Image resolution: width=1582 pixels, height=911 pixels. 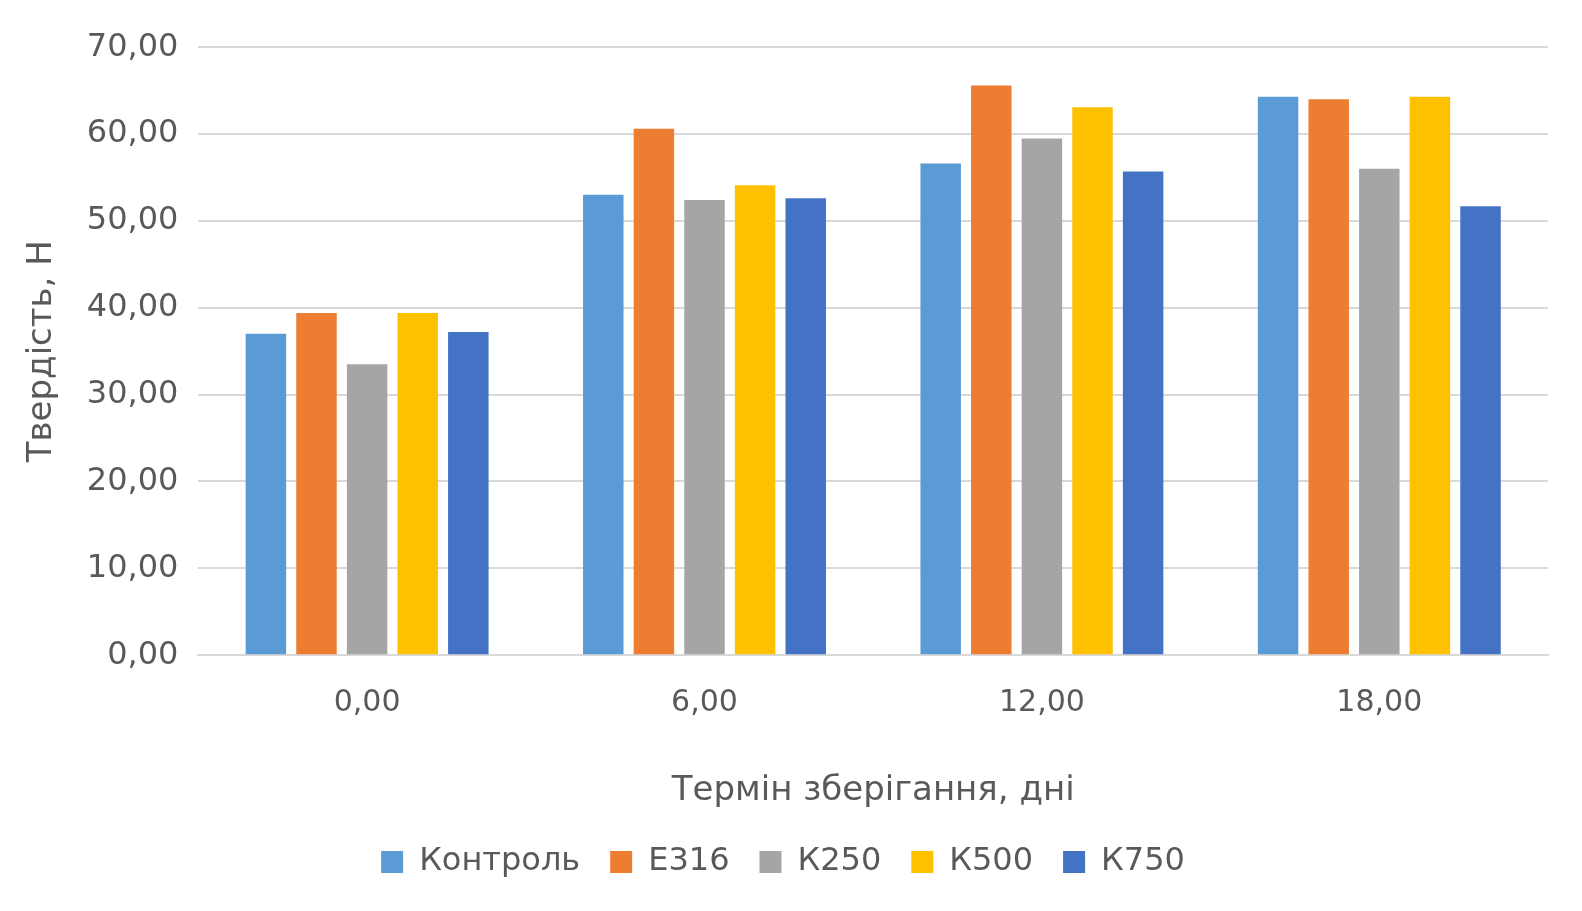 What do you see at coordinates (132, 44) in the screenshot?
I see `y-tick-label: 70,00` at bounding box center [132, 44].